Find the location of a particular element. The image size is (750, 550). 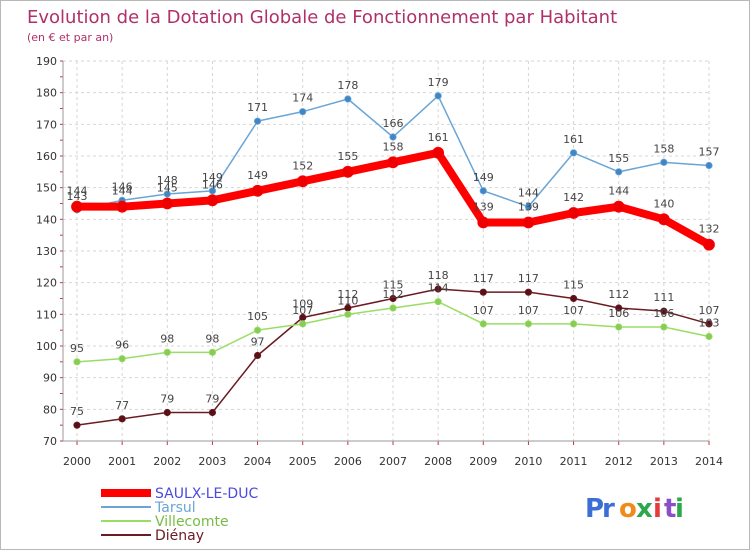

x-tick-label: 2012 is located at coordinates (619, 461).